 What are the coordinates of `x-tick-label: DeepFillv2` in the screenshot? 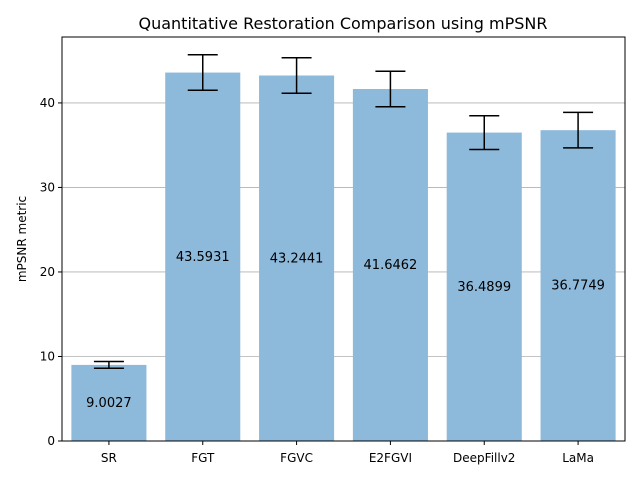 It's located at (484, 458).